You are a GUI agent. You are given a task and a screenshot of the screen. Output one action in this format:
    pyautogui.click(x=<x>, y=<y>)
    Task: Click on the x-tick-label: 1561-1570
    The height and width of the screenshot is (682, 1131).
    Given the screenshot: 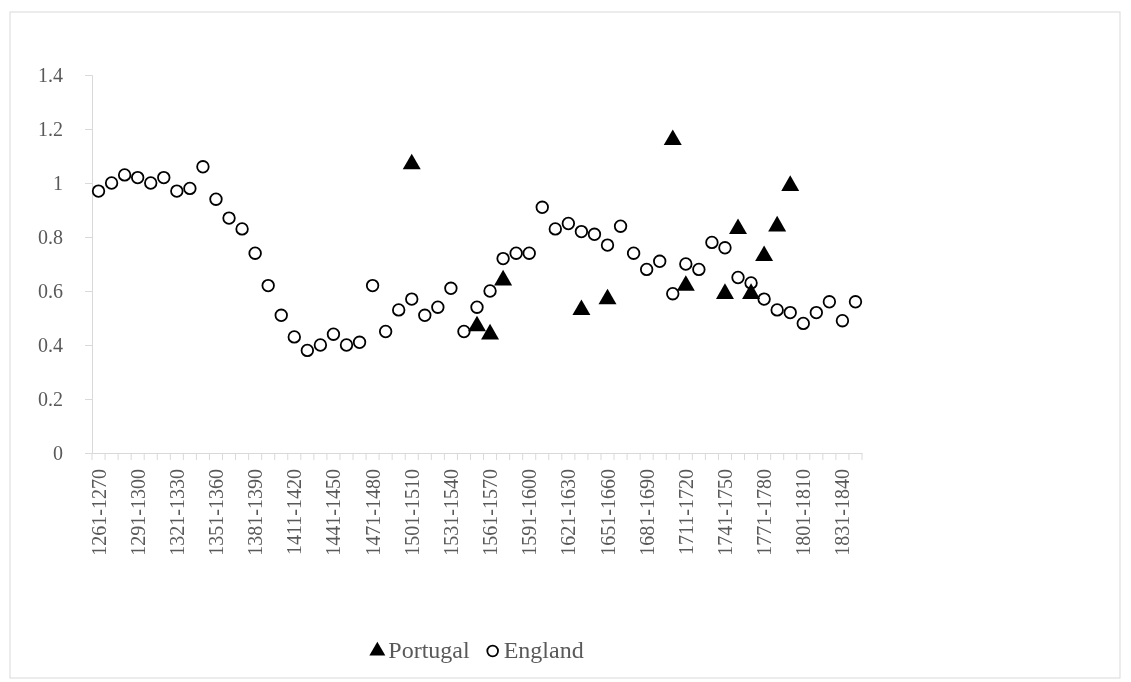 What is the action you would take?
    pyautogui.click(x=490, y=512)
    